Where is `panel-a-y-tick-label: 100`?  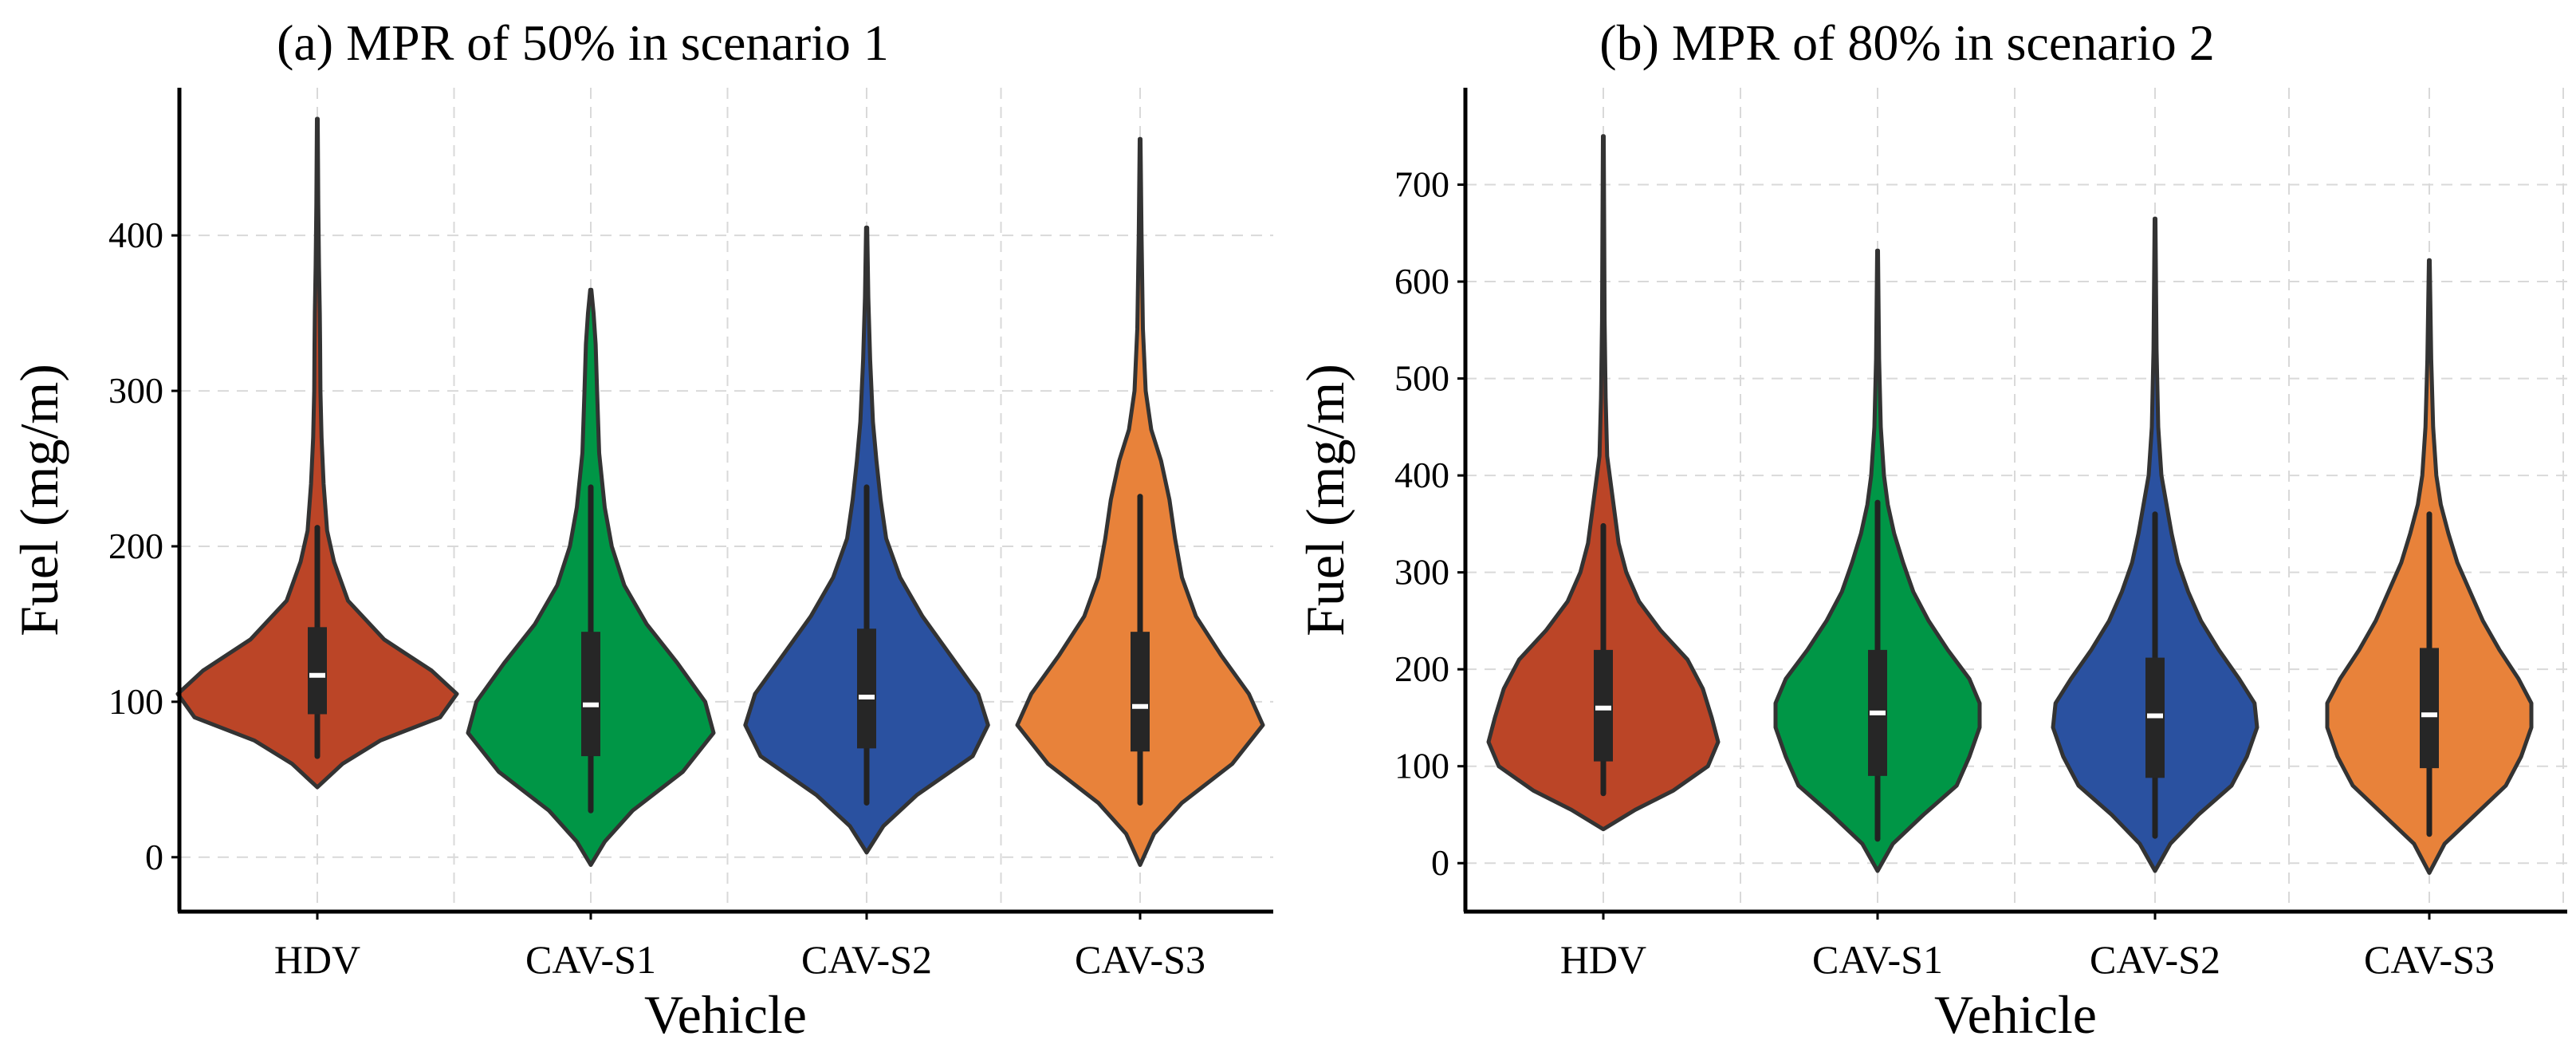 panel-a-y-tick-label: 100 is located at coordinates (135, 701).